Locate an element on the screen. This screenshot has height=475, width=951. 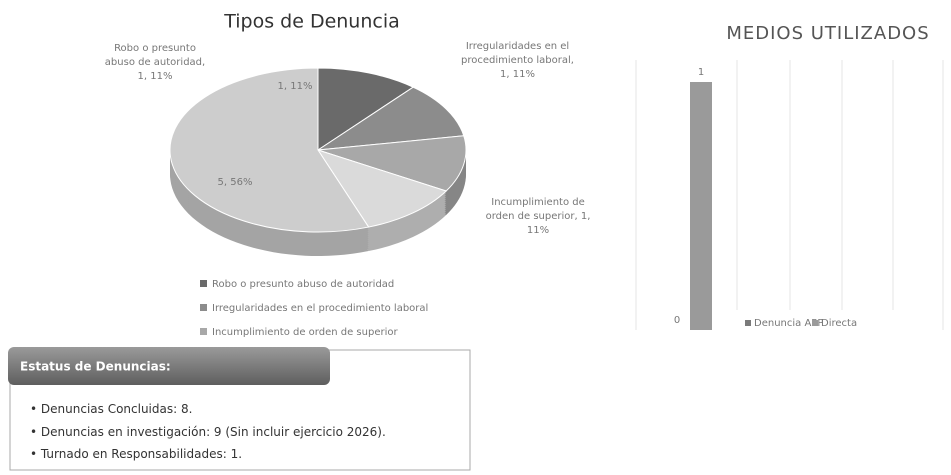
bar-title: MEDIOS UTILIZADOS is located at coordinates (827, 33).